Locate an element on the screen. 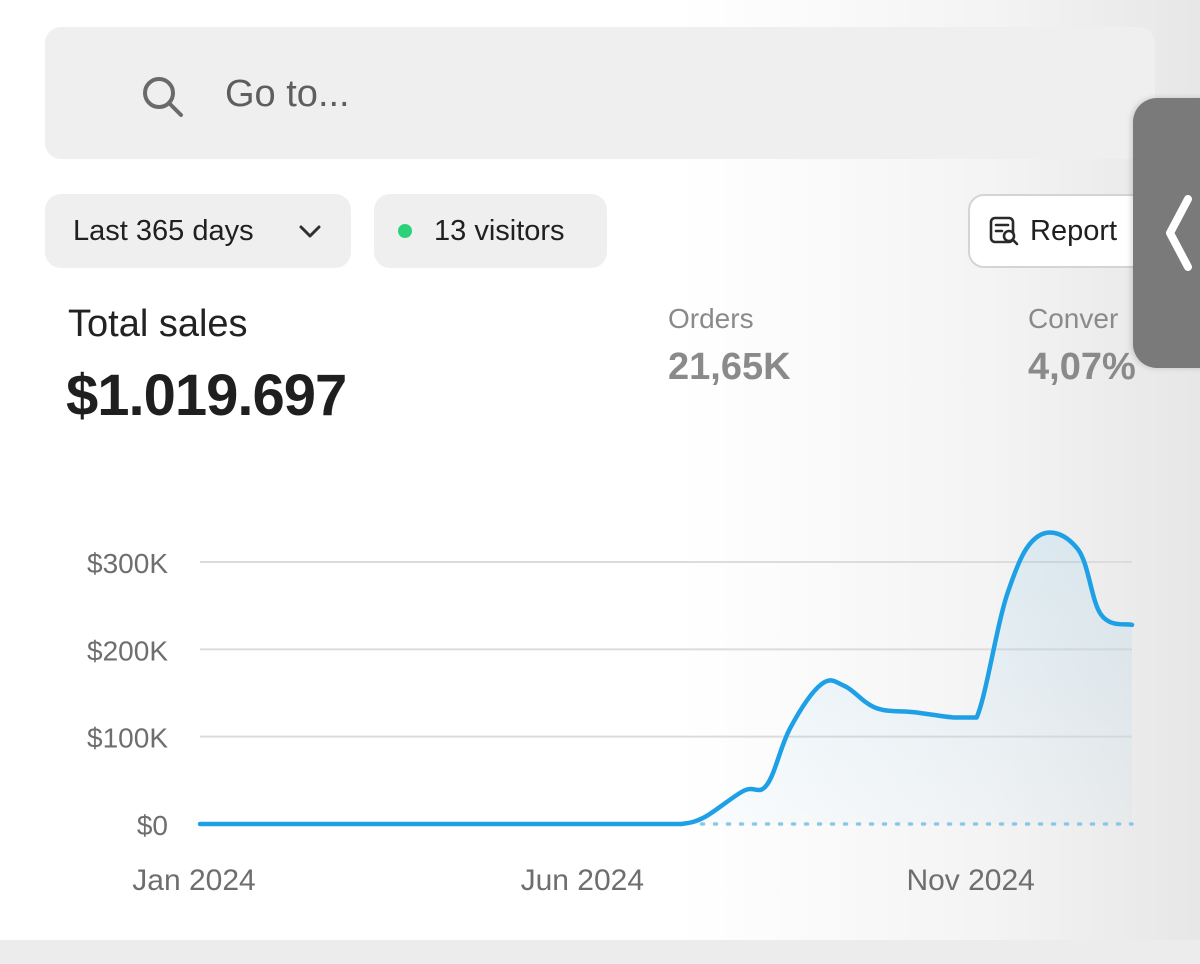 This screenshot has width=1200, height=964. date-range-dropdown: Last 365 days is located at coordinates (198, 231).